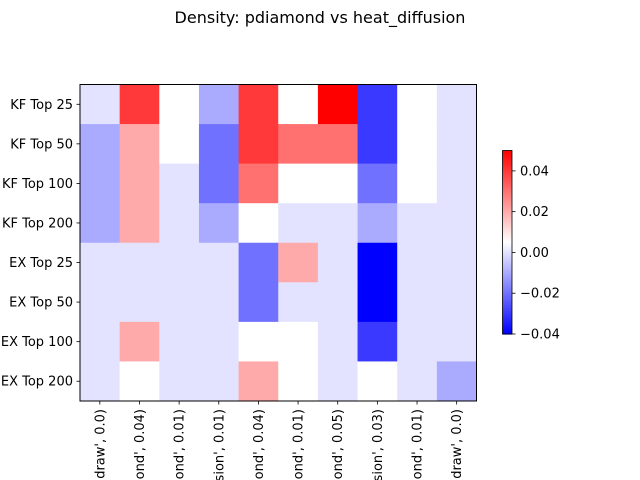 The image size is (640, 480). I want to click on chart-title: Density: pdiamond vs heat_diffusion, so click(320, 18).